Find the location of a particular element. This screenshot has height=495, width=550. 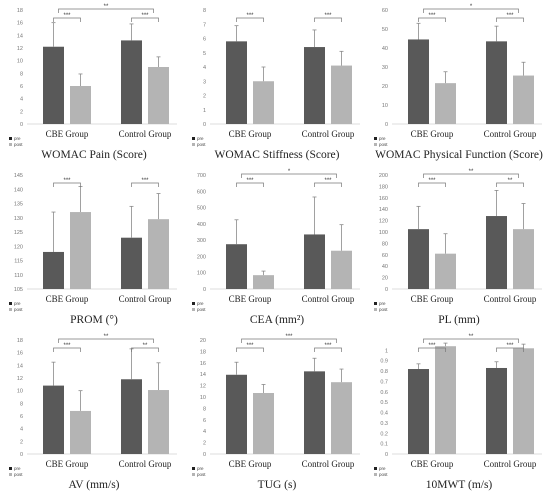

y-tick-label: 130 is located at coordinates (18, 219).